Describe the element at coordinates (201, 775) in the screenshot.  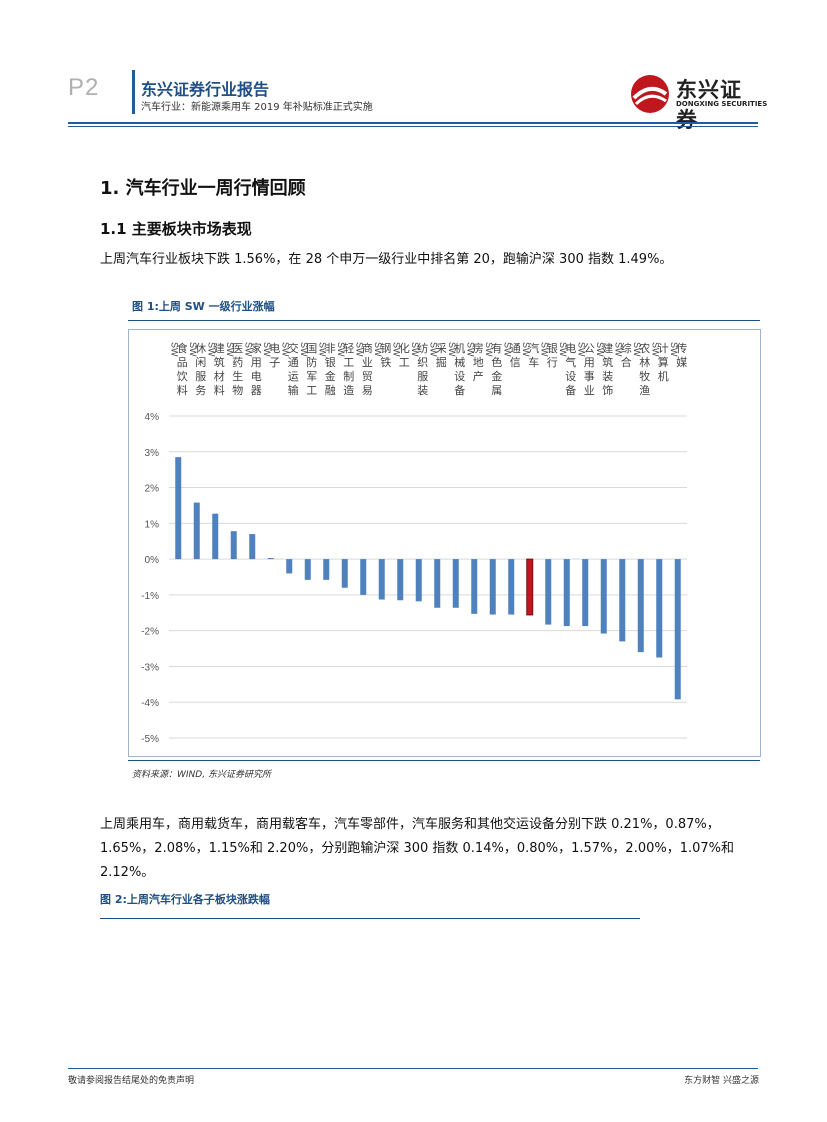
I see `source-note: 资料来源：WIND, 东兴证券研究所` at that location.